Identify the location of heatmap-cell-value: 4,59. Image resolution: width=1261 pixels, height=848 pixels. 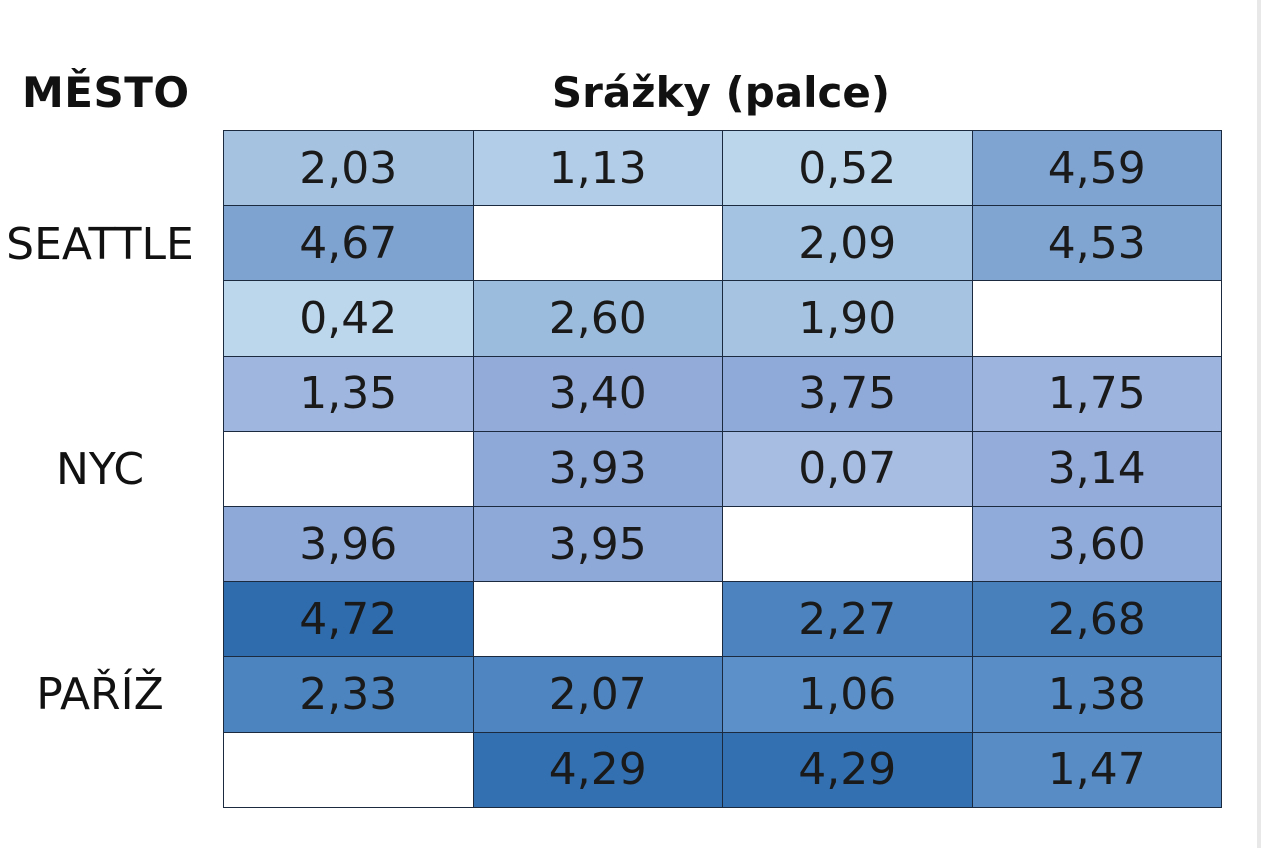
(1096, 168).